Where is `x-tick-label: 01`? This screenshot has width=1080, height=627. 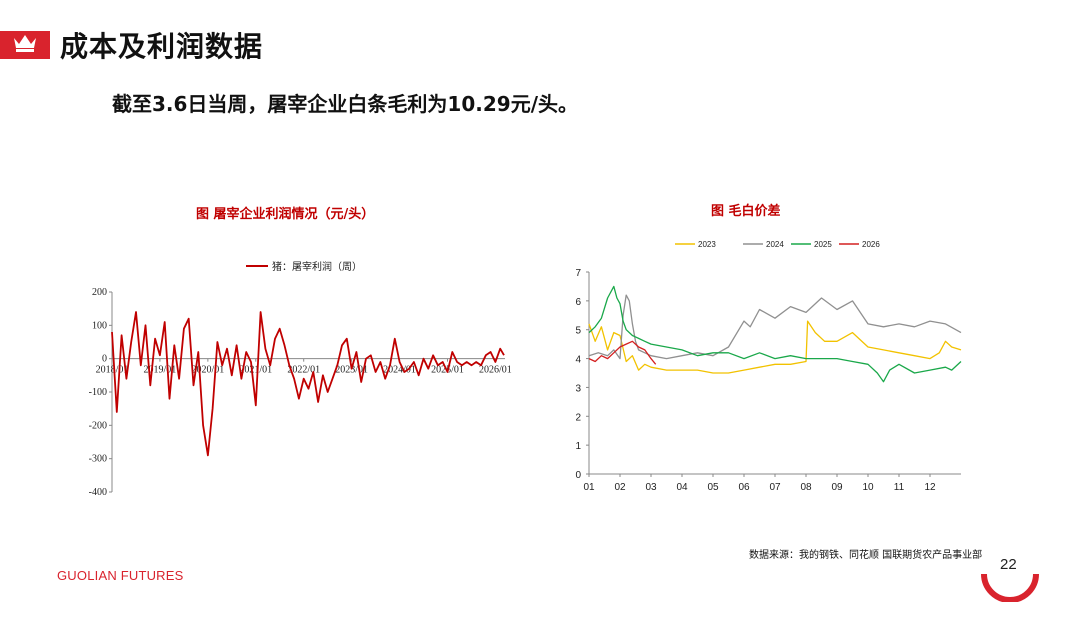 x-tick-label: 01 is located at coordinates (589, 487).